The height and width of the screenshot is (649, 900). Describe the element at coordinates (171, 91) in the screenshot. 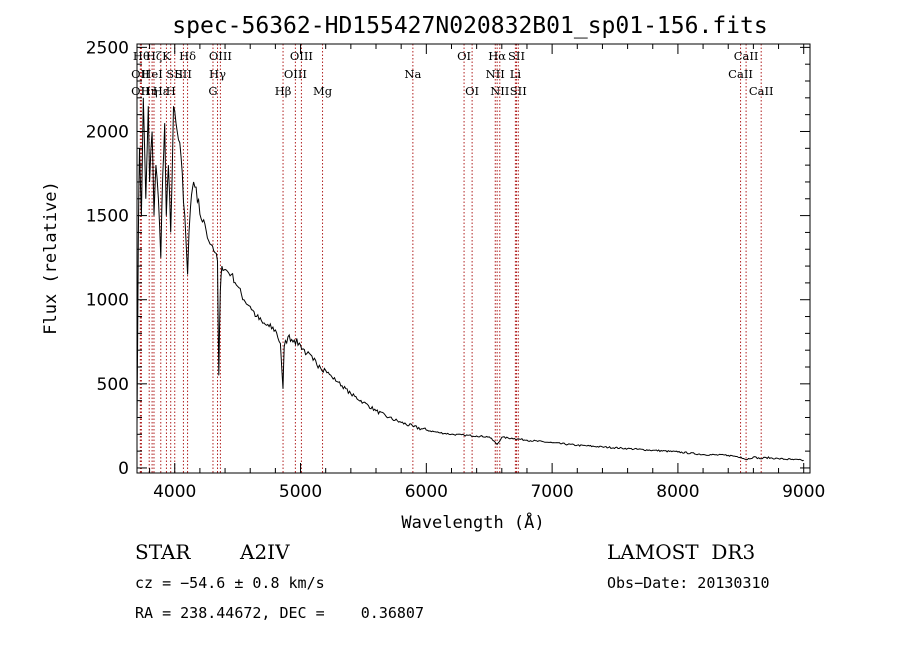

I see `spectral-line-label: H` at that location.